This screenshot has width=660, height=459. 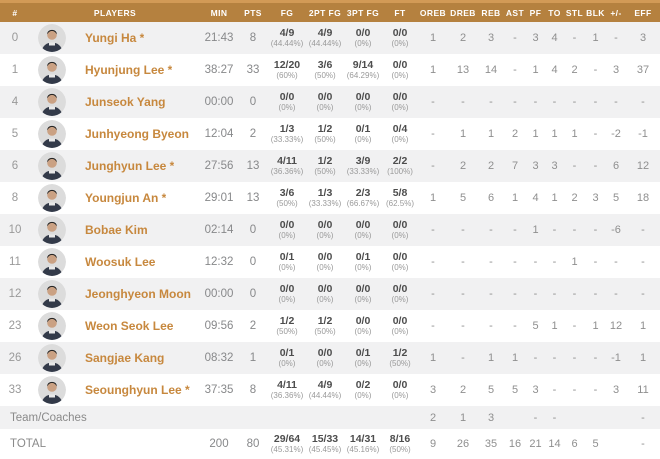 What do you see at coordinates (616, 417) in the screenshot?
I see `team-plusminus` at bounding box center [616, 417].